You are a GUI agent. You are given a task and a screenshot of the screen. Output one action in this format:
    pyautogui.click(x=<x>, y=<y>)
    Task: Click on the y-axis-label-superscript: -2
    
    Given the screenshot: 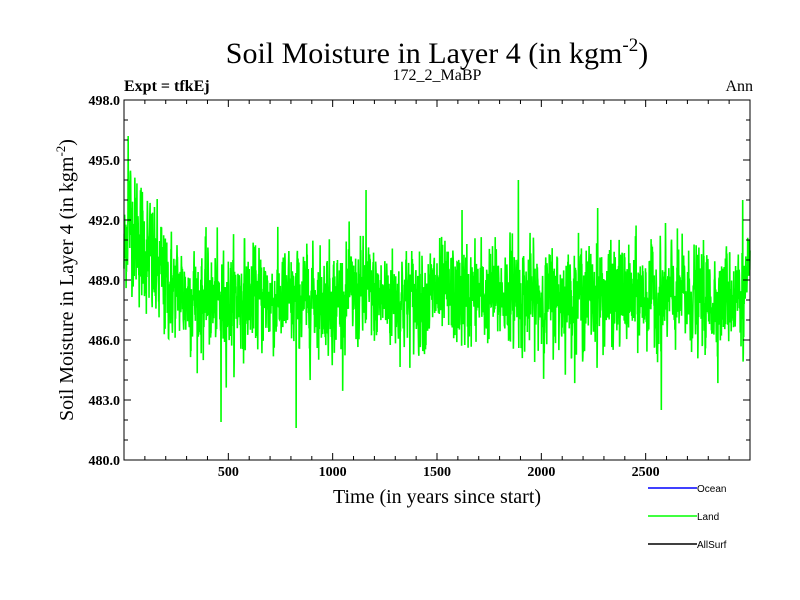 What is the action you would take?
    pyautogui.click(x=60, y=151)
    